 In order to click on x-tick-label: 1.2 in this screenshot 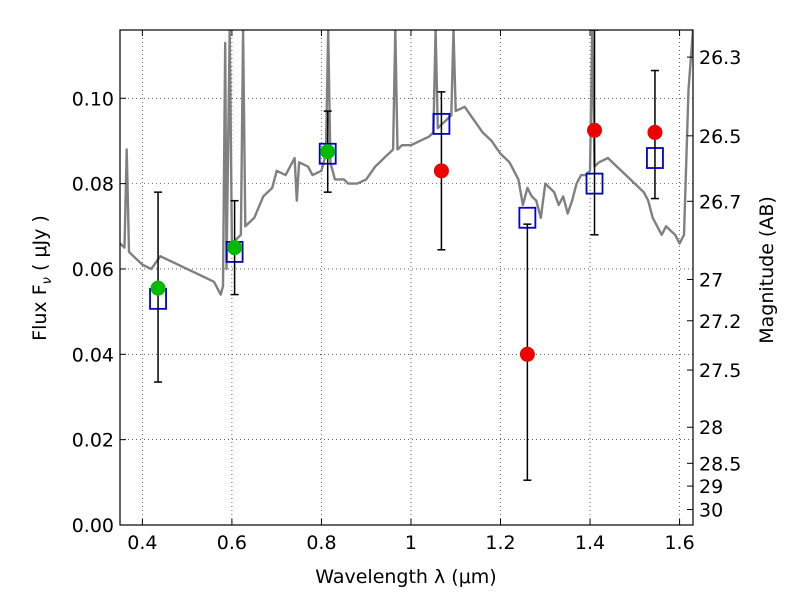, I will do `click(500, 543)`.